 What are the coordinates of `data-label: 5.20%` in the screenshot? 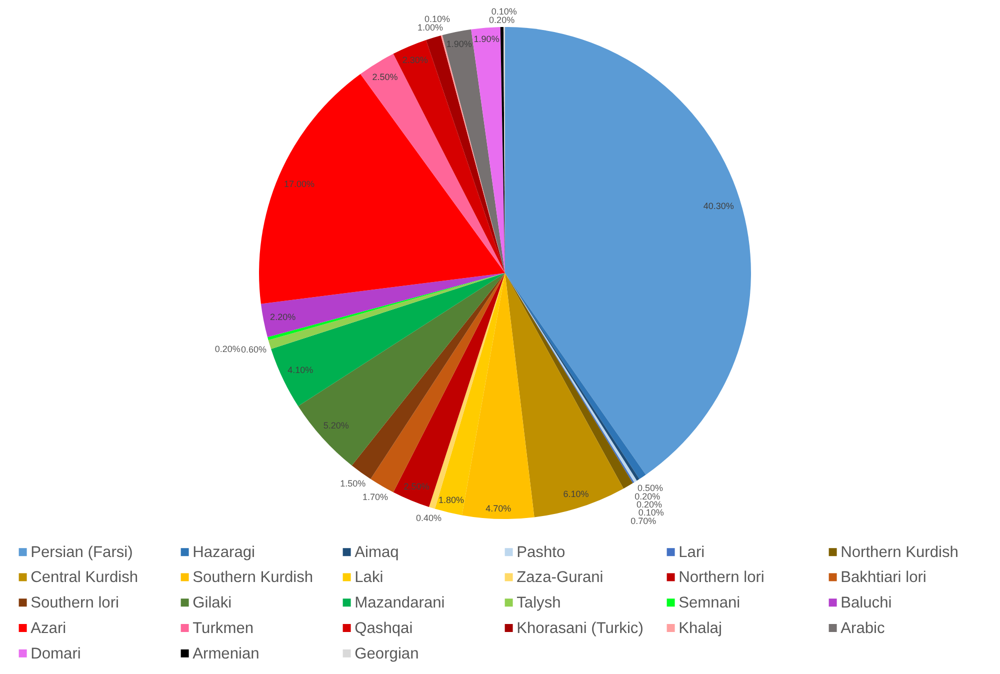 It's located at (336, 425).